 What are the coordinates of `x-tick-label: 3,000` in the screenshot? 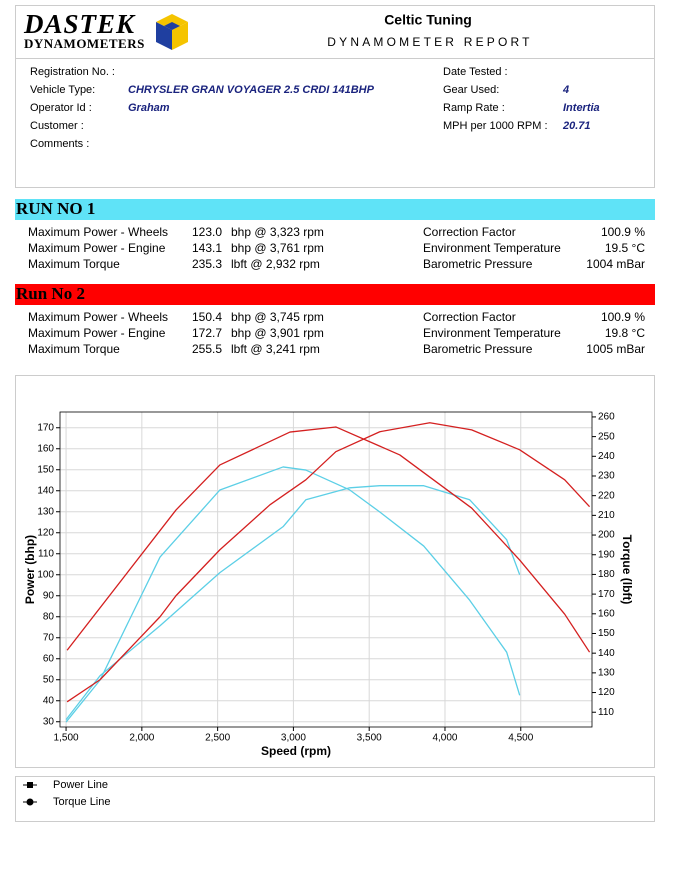 It's located at (293, 738).